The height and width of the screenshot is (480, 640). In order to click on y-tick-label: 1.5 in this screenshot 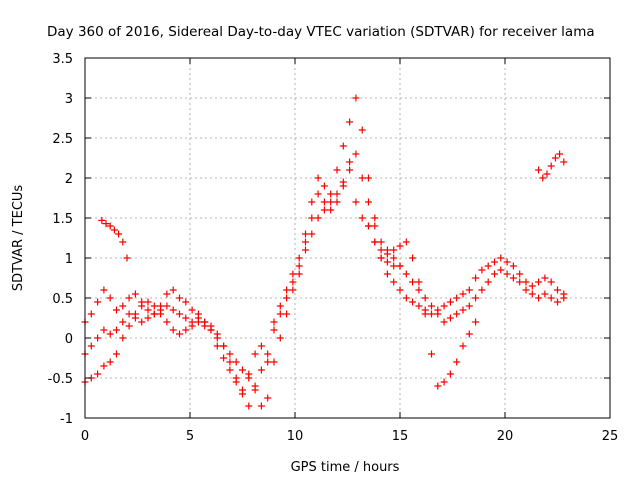, I will do `click(62, 219)`.